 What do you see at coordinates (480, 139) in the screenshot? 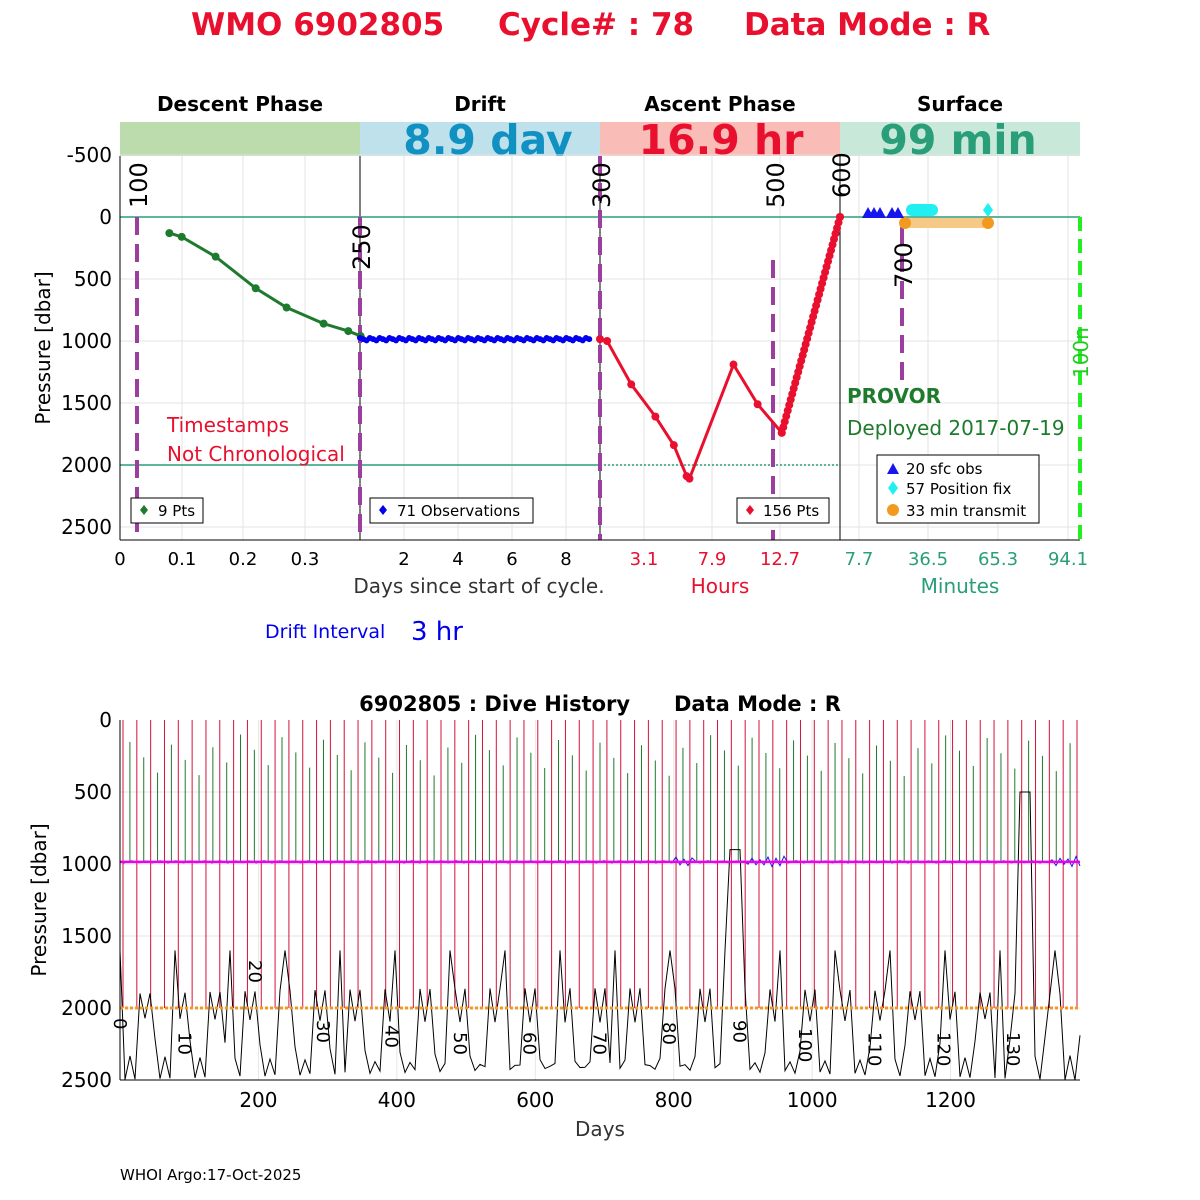
I see `drift-band` at bounding box center [480, 139].